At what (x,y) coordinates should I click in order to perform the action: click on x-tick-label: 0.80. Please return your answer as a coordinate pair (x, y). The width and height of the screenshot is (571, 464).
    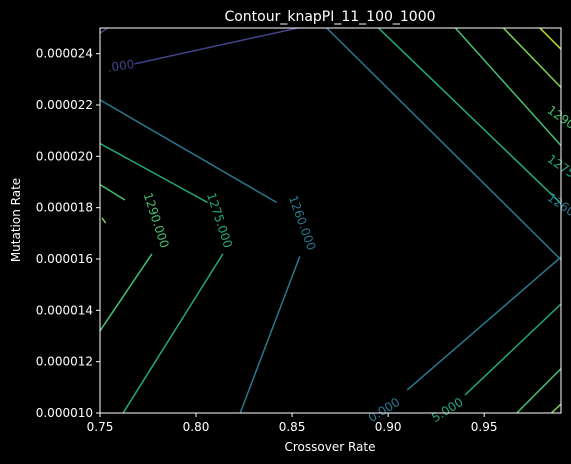
    Looking at the image, I should click on (196, 427).